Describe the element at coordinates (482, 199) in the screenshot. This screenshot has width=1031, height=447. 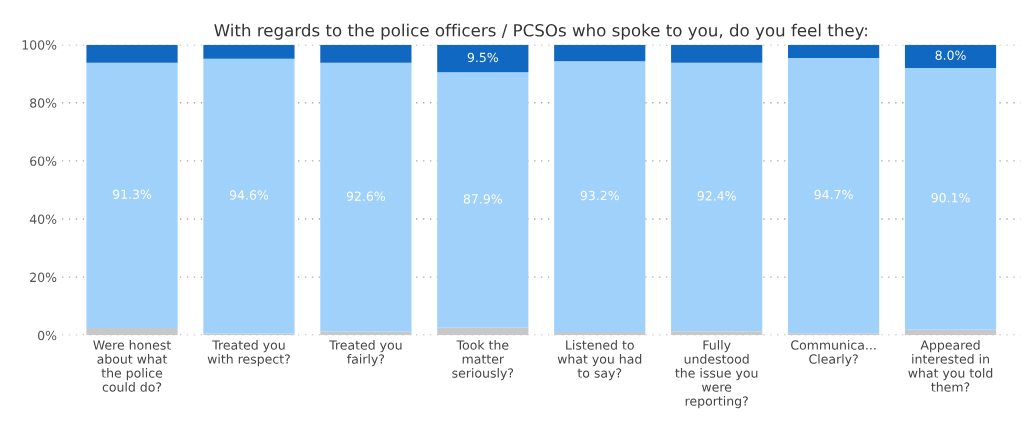
I see `data-label: 87.9%` at that location.